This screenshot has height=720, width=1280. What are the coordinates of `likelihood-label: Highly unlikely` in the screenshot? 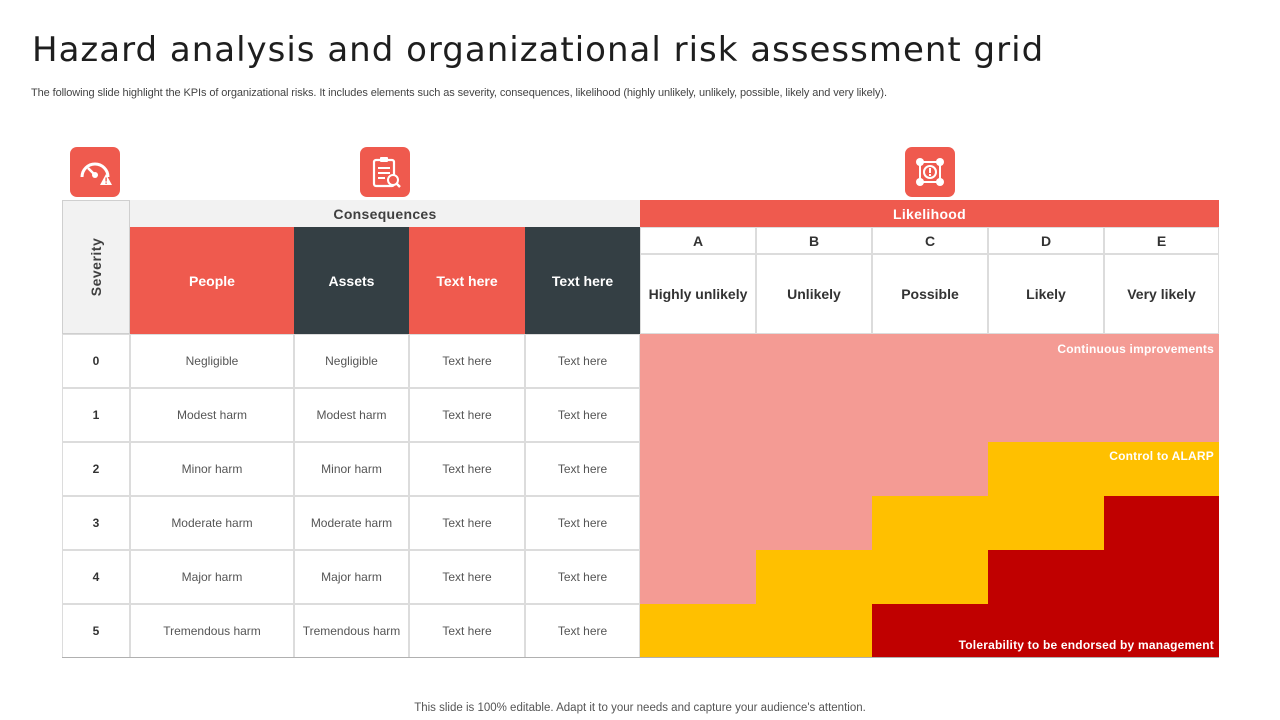 It's located at (698, 294).